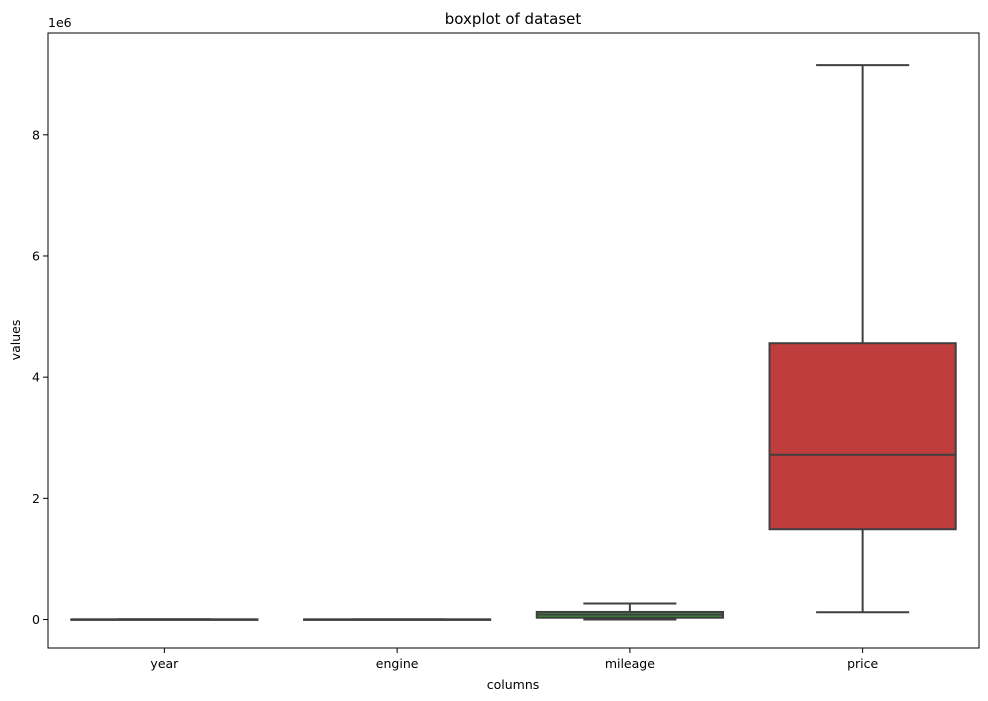 Image resolution: width=988 pixels, height=701 pixels. What do you see at coordinates (15, 340) in the screenshot?
I see `y-axis-label: values` at bounding box center [15, 340].